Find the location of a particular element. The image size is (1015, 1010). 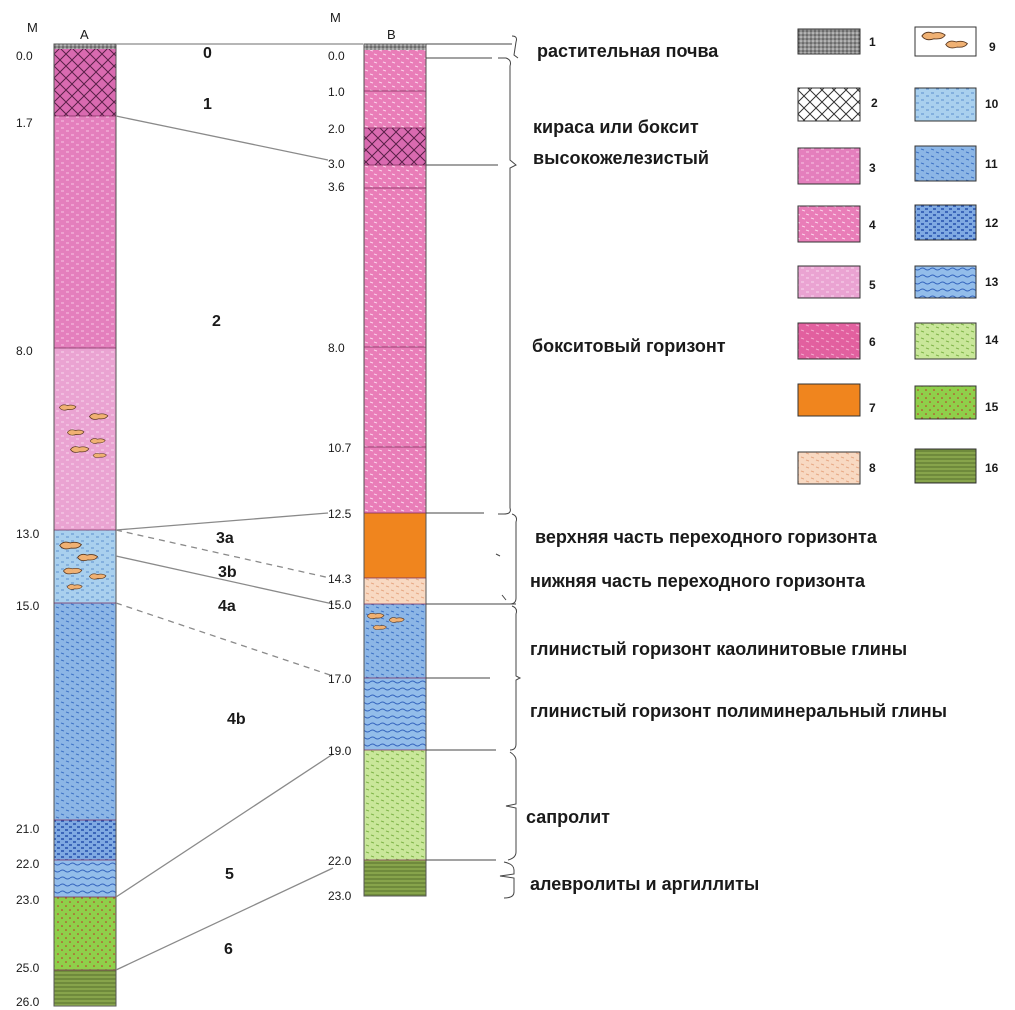

column-a-layer-cuirass is located at coordinates (85, 82).